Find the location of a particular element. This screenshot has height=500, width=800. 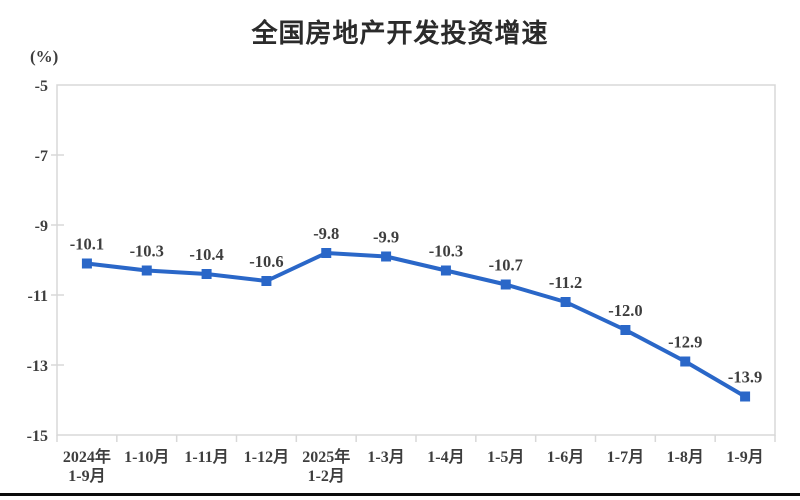

data-point-label: -10.7 is located at coordinates (506, 265).